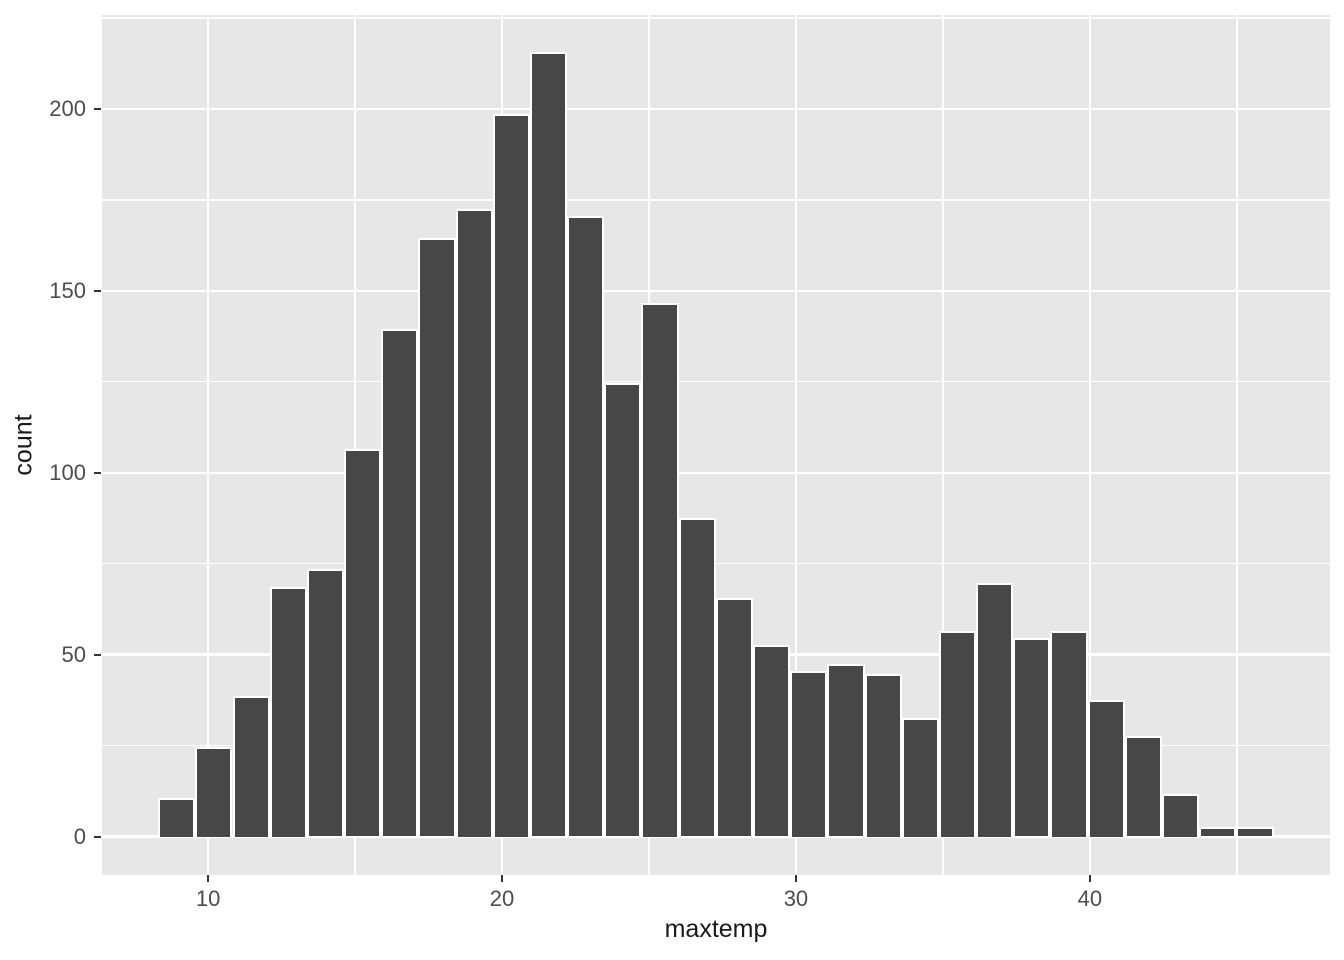 The height and width of the screenshot is (960, 1344). I want to click on y-tick-label: 100, so click(67, 472).